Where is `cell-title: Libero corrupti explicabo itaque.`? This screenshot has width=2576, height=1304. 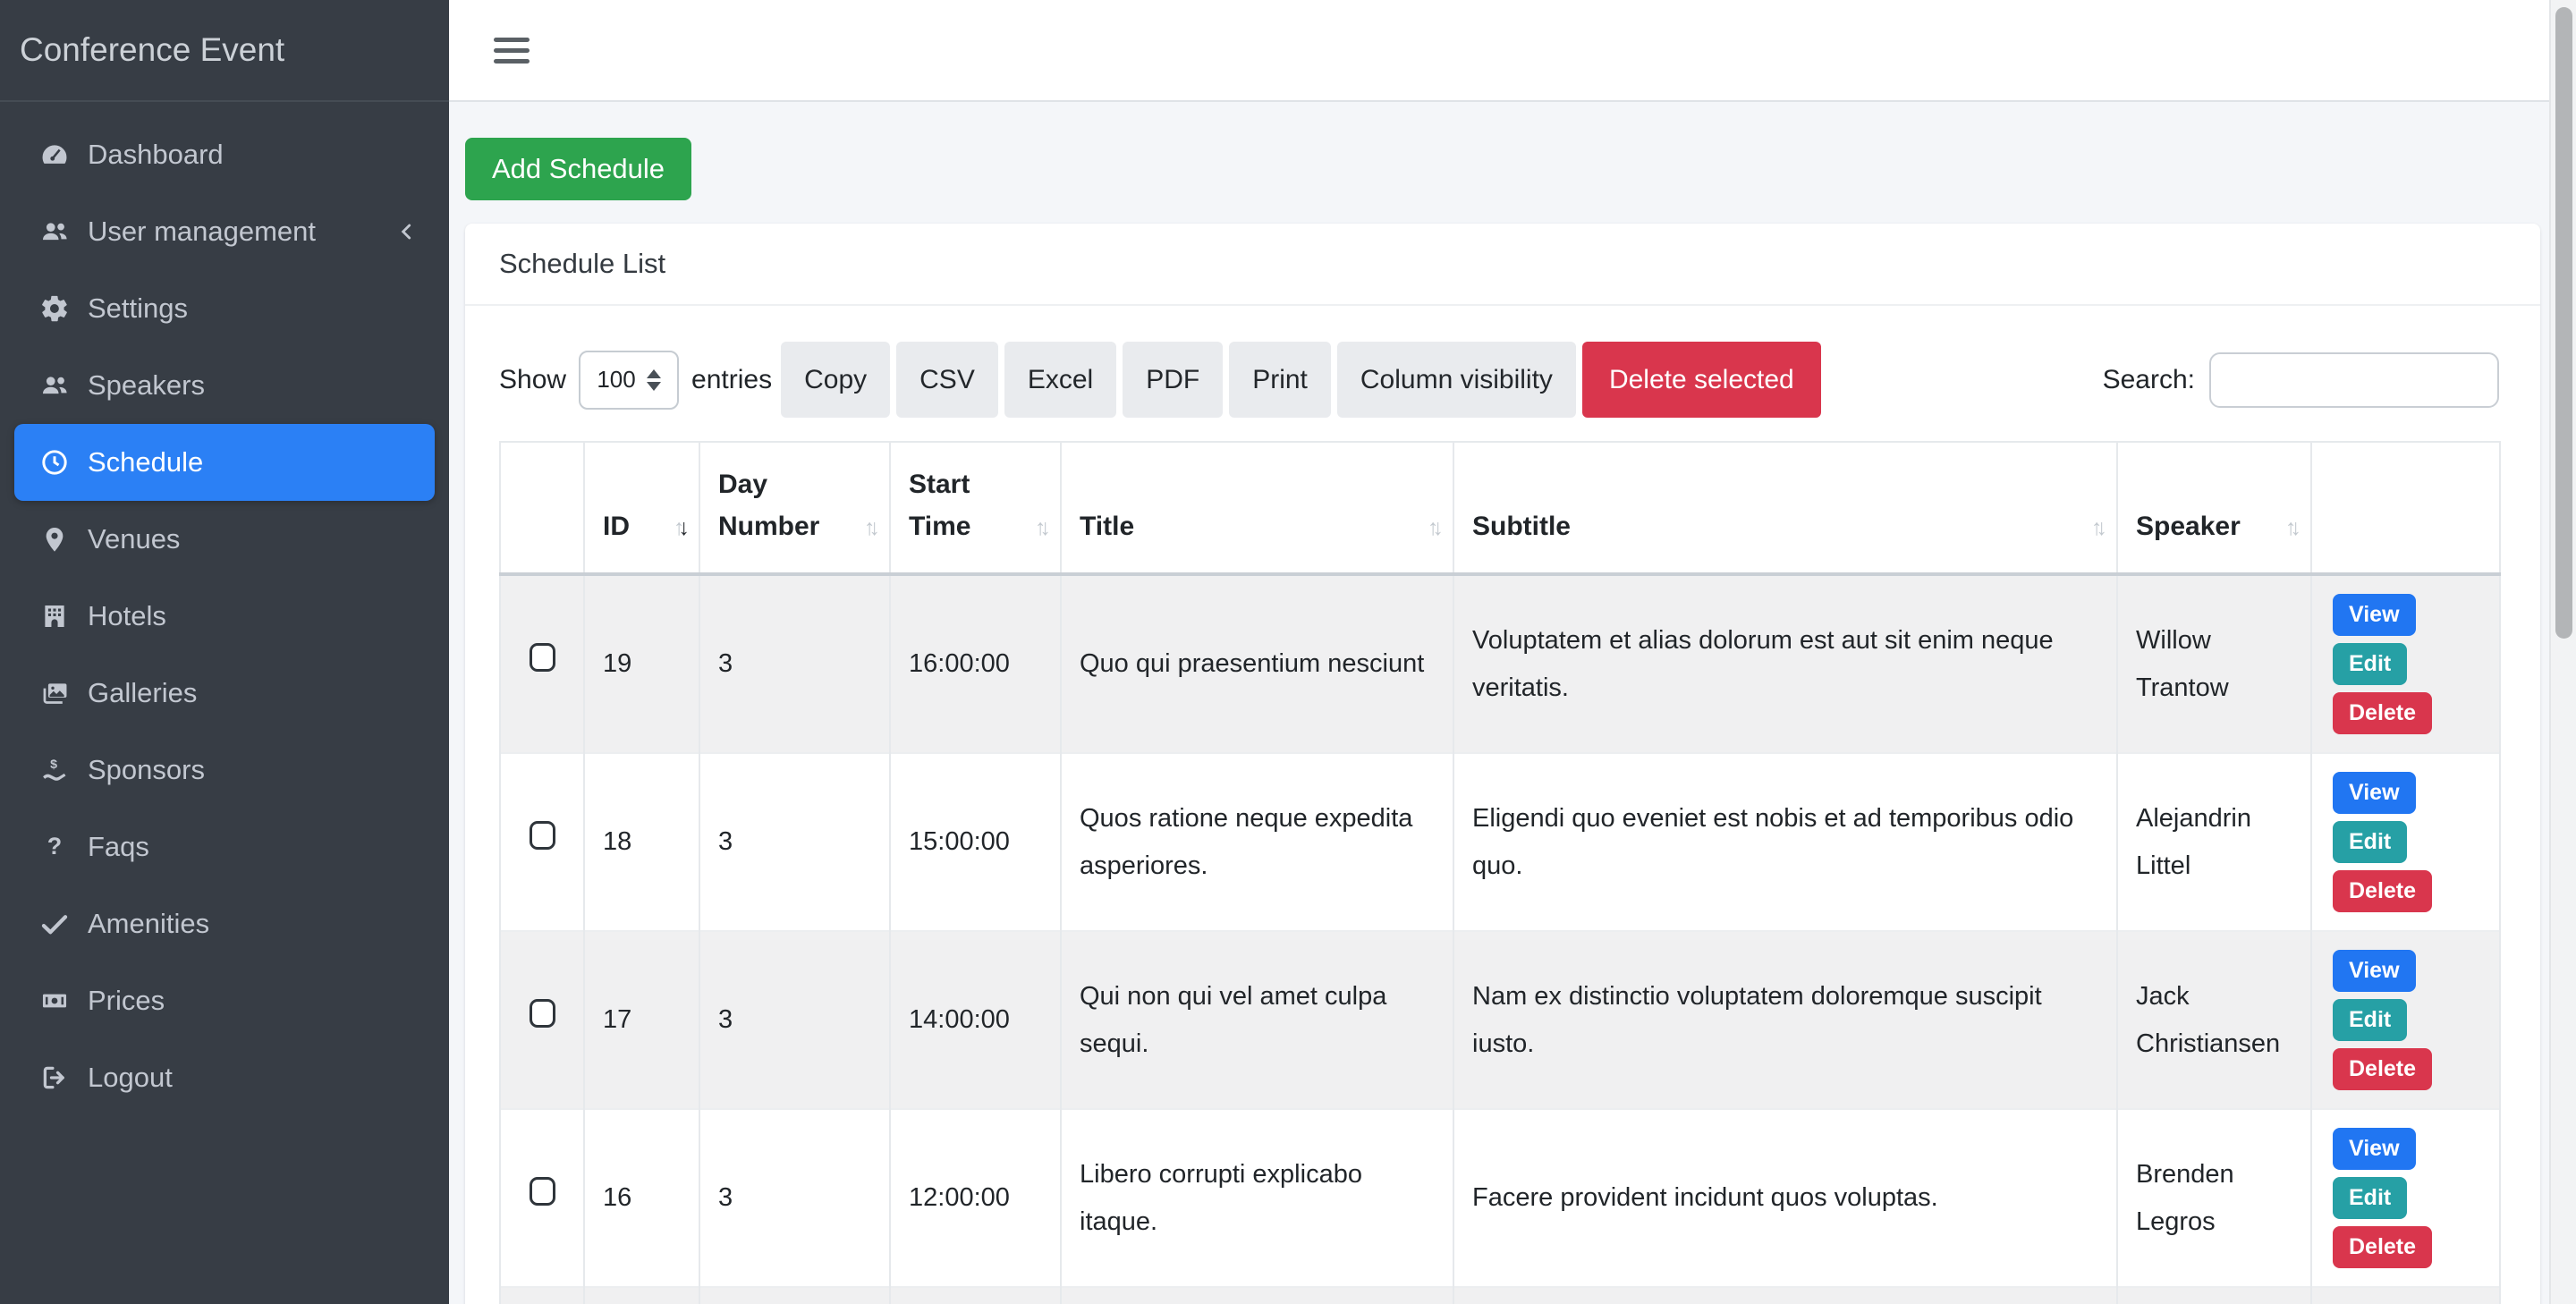
cell-title: Libero corrupti explicabo itaque. is located at coordinates (1257, 1197).